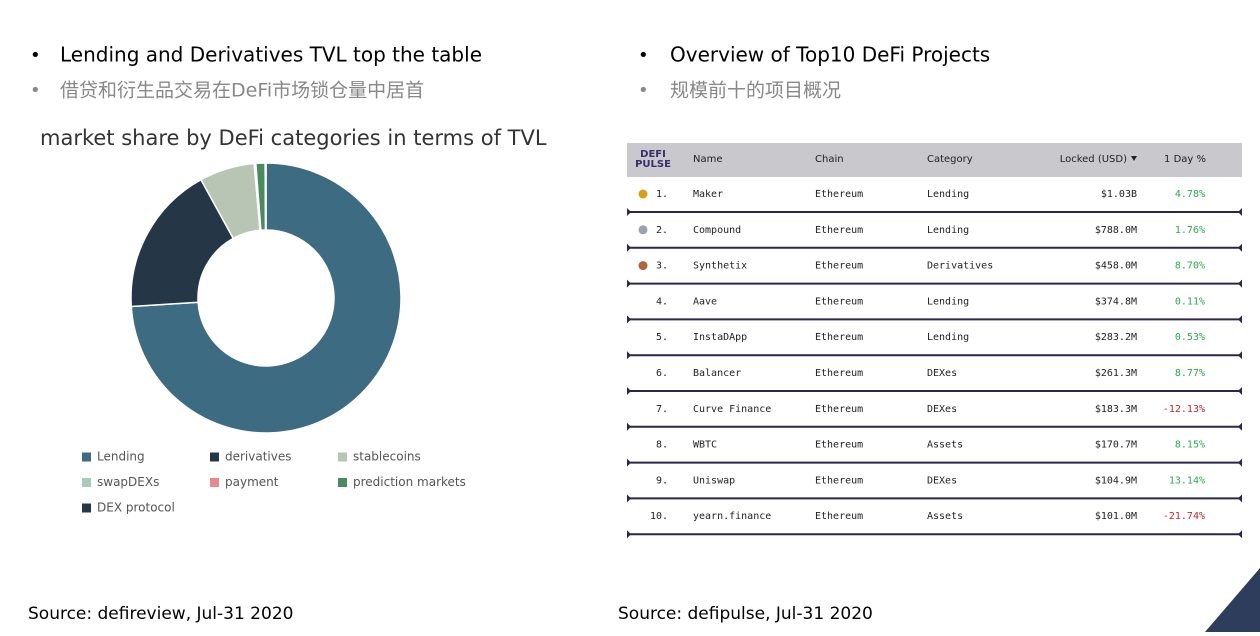  I want to click on table-cell: $261.3M, so click(1116, 373).